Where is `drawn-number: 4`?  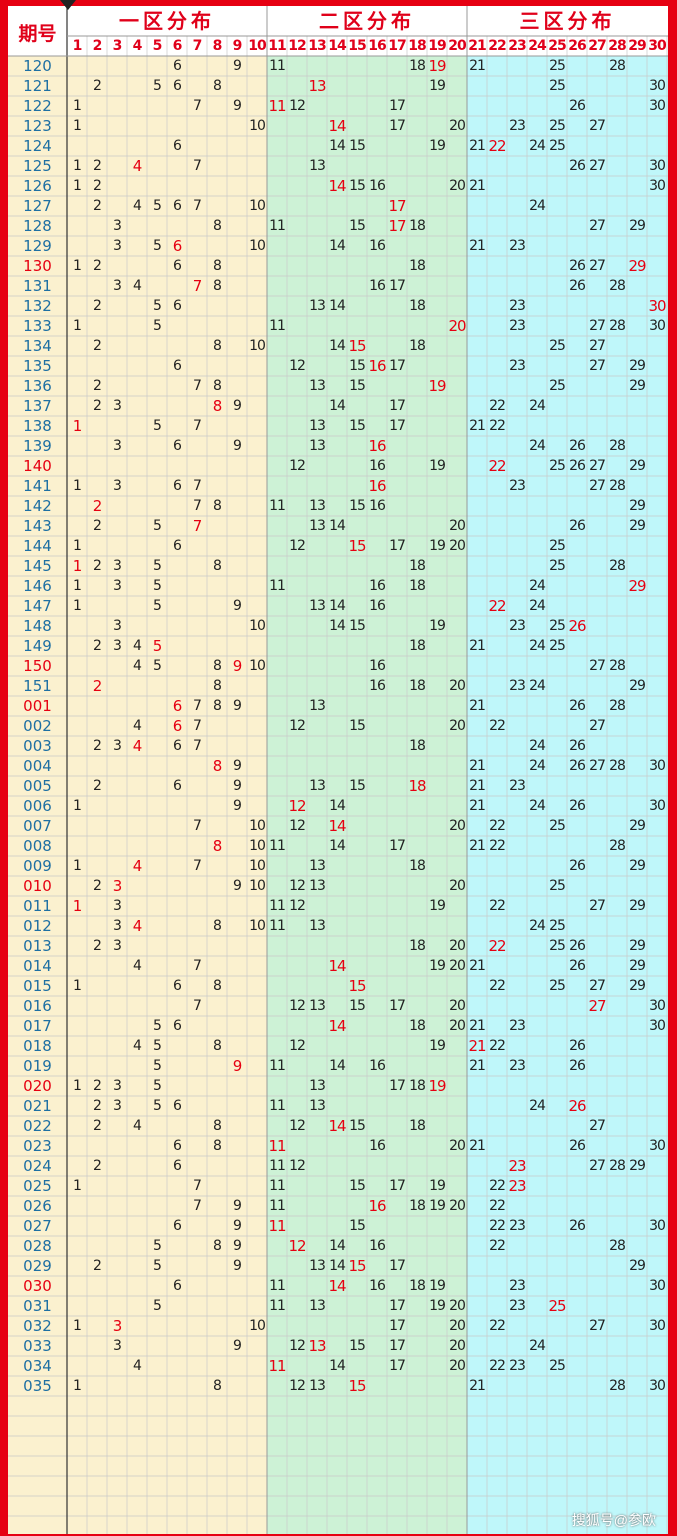 drawn-number: 4 is located at coordinates (137, 666).